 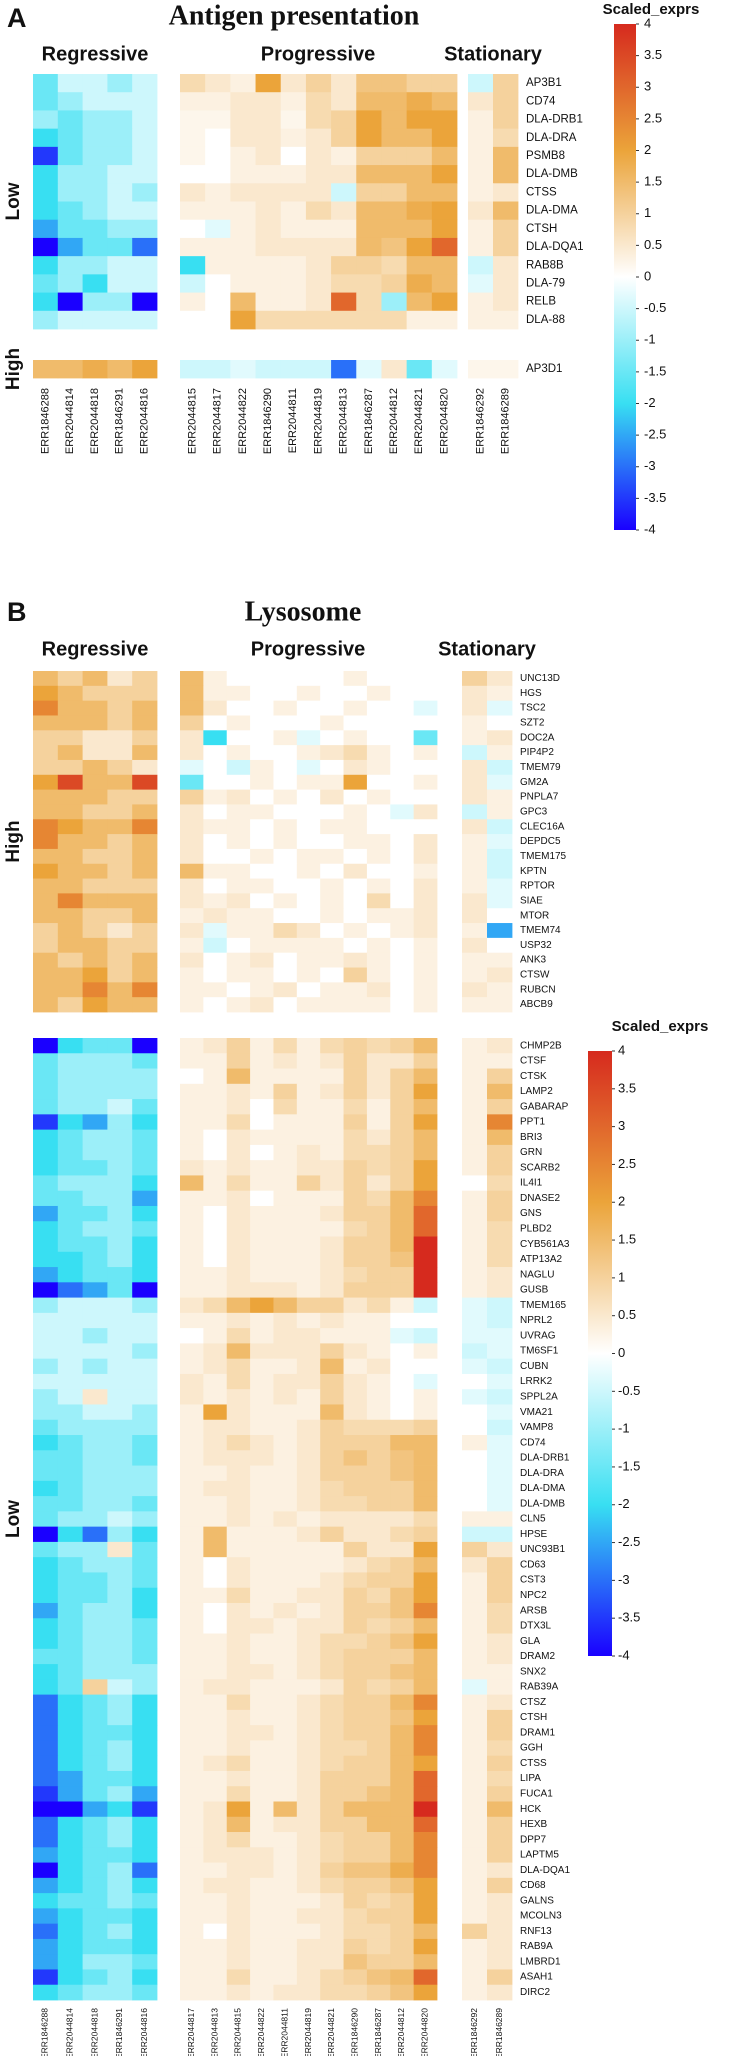 What do you see at coordinates (532, 1122) in the screenshot?
I see `row-label: PPT1` at bounding box center [532, 1122].